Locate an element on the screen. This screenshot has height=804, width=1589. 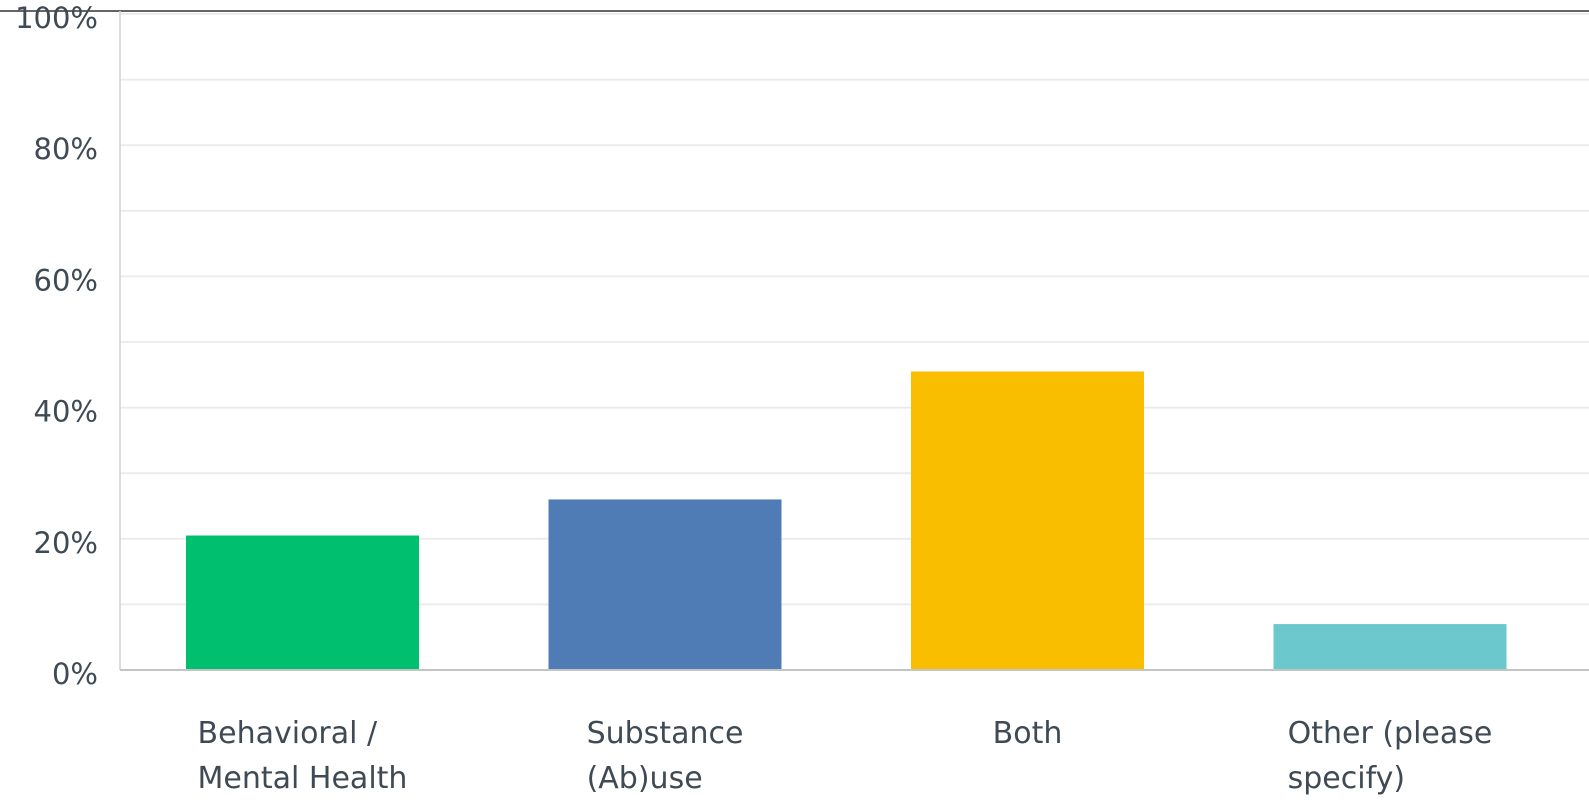
x-category-label-line: Mental Health is located at coordinates (303, 778).